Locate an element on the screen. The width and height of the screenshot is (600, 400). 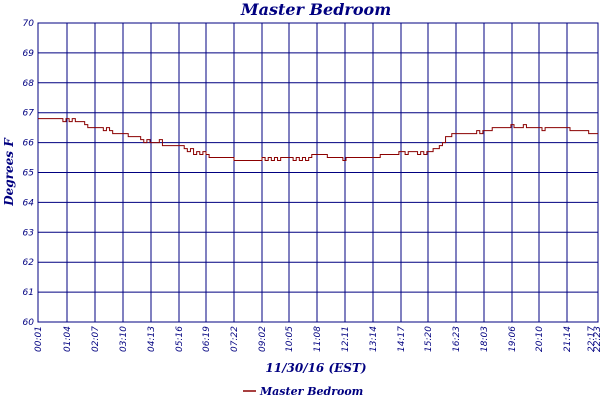
x-tick-label: 00:01 is located at coordinates (39, 339).